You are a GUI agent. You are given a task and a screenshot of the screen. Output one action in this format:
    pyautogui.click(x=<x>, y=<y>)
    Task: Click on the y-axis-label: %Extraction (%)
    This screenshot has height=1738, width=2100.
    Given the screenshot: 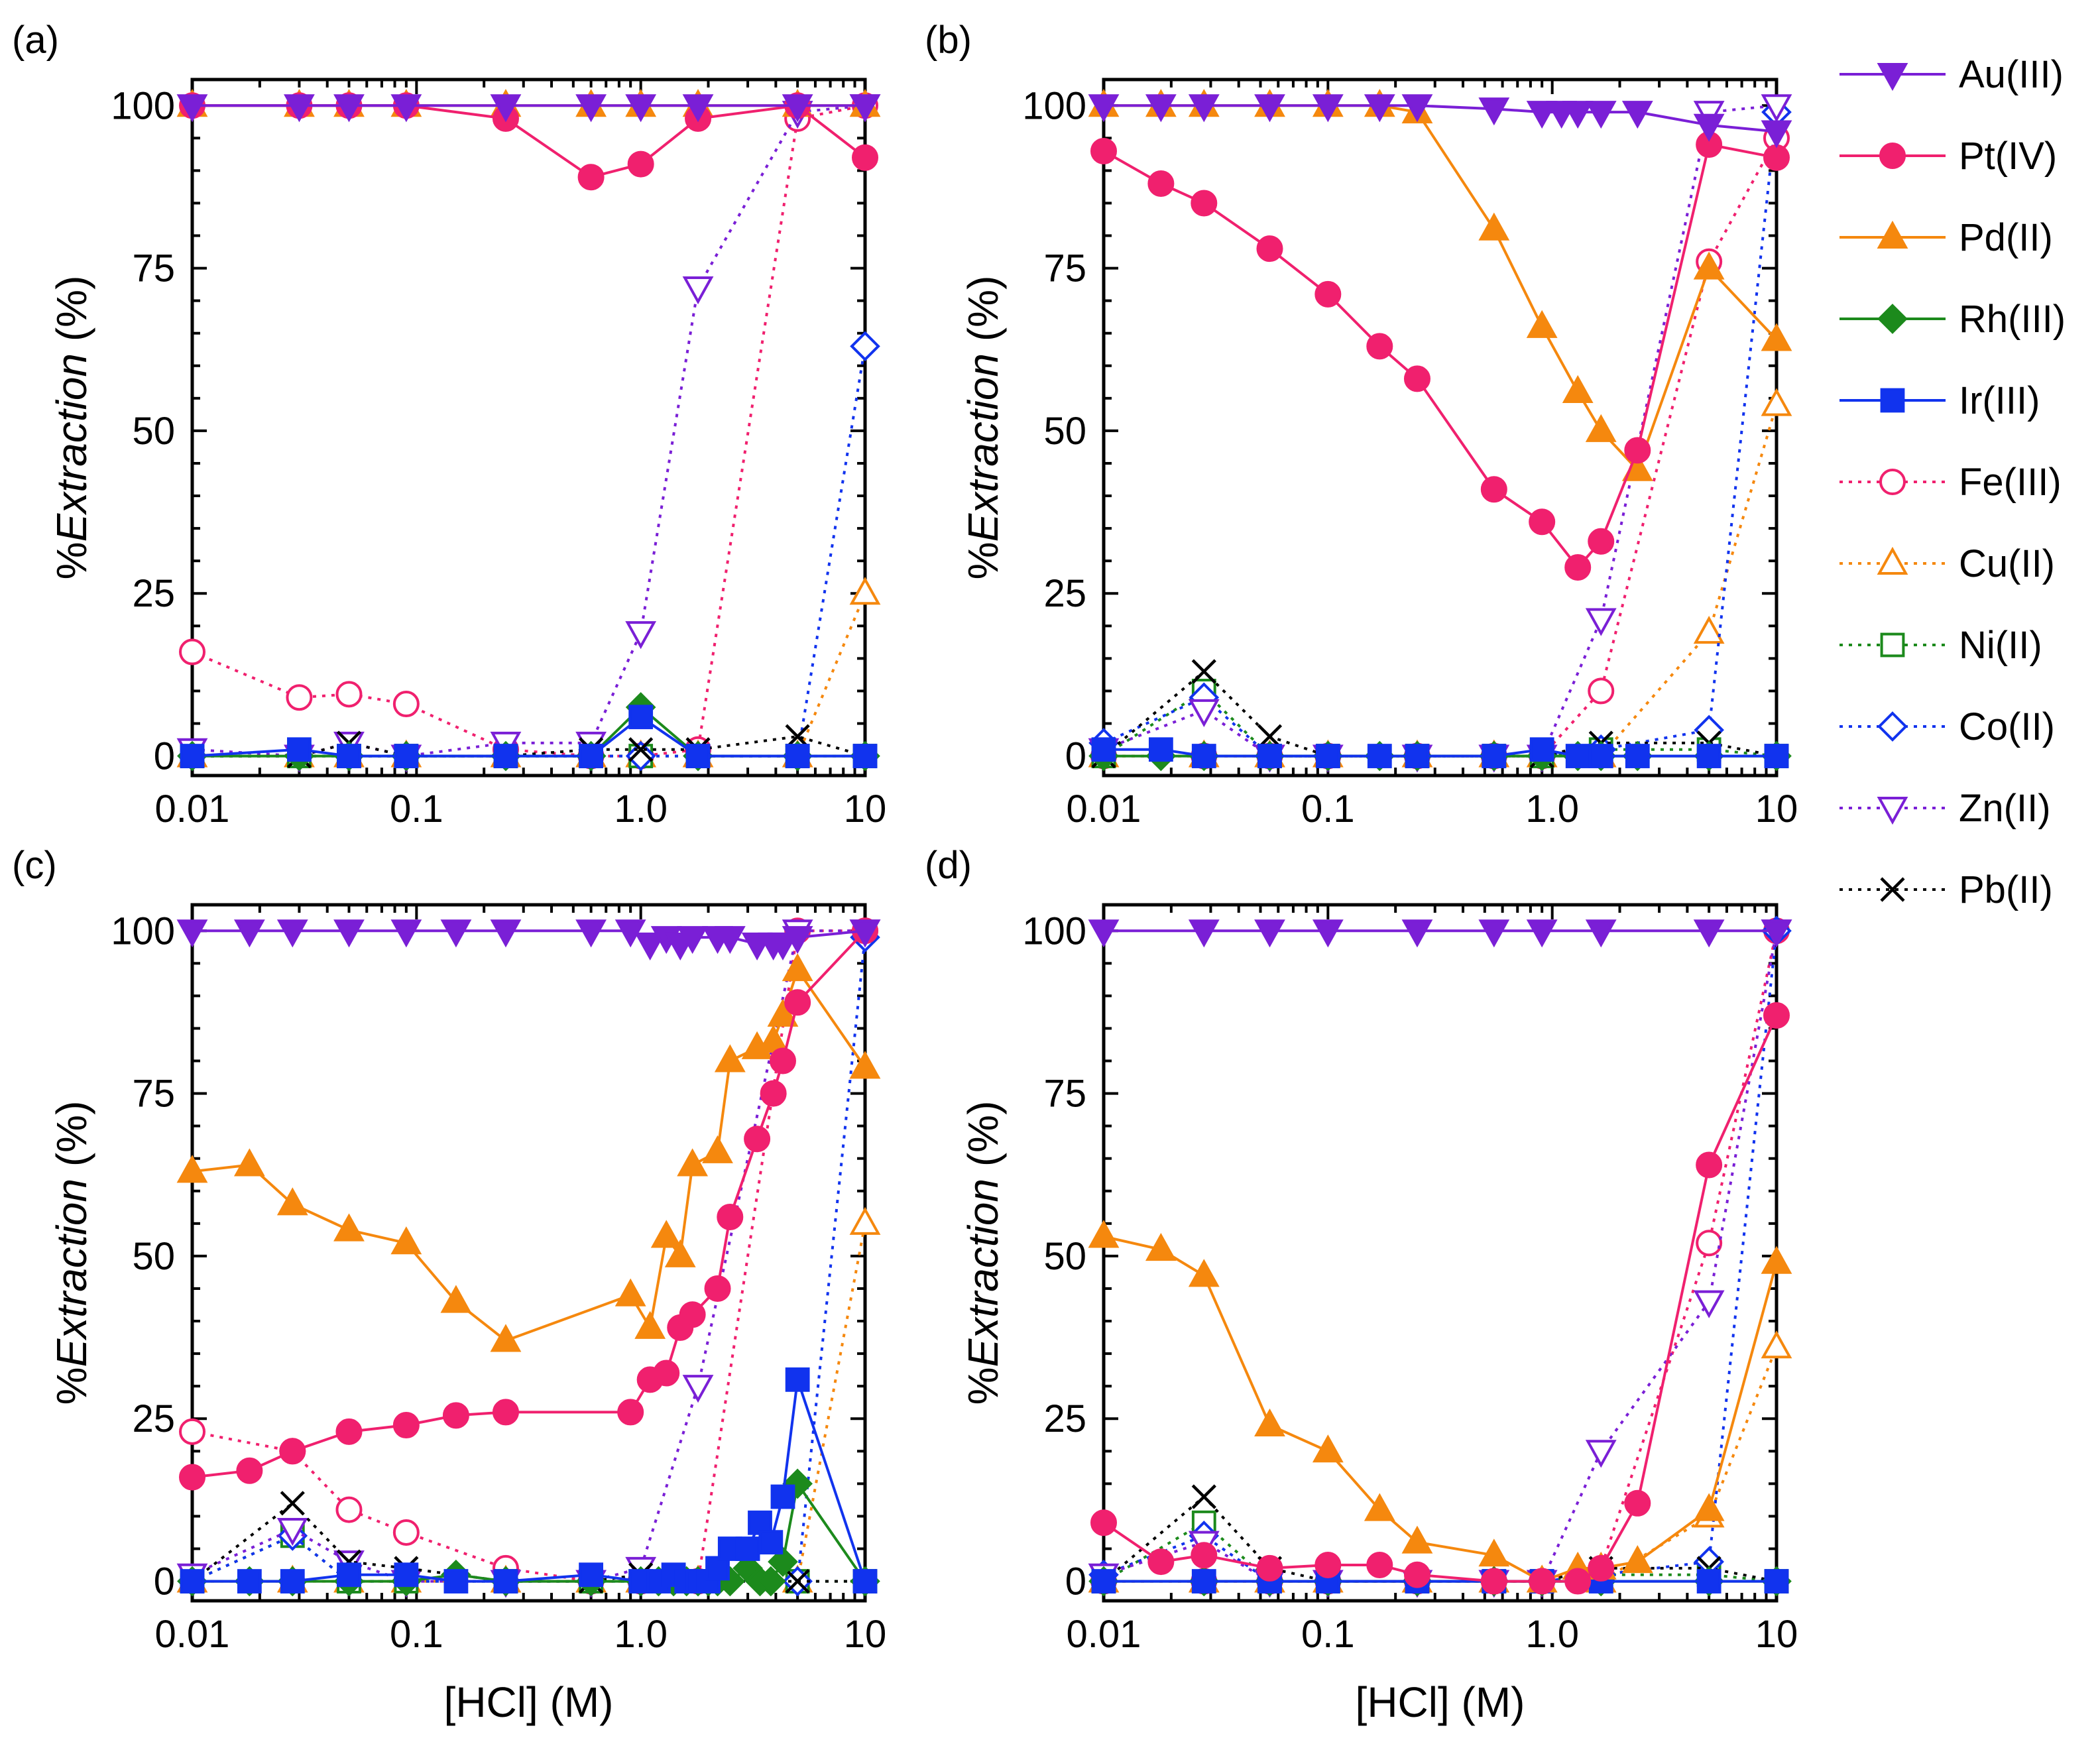 What is the action you would take?
    pyautogui.click(x=983, y=428)
    